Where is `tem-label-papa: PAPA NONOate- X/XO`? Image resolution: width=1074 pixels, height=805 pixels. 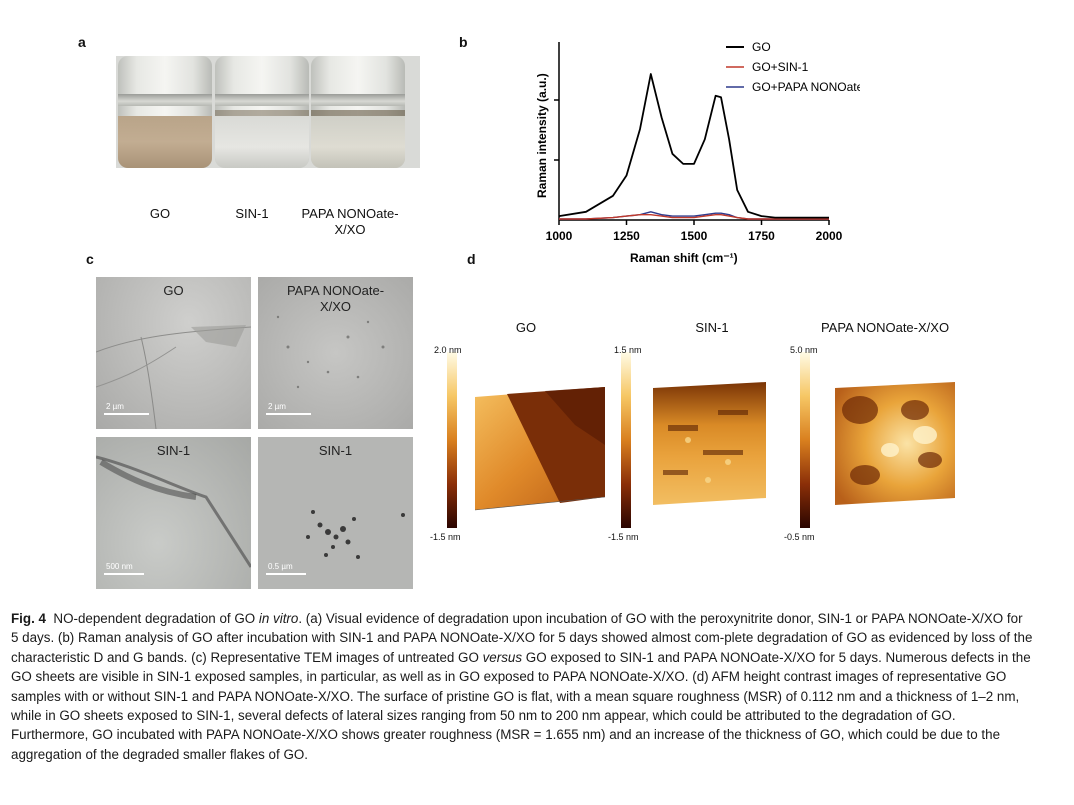
tem-label-papa: PAPA NONOate- X/XO is located at coordinates (335, 298).